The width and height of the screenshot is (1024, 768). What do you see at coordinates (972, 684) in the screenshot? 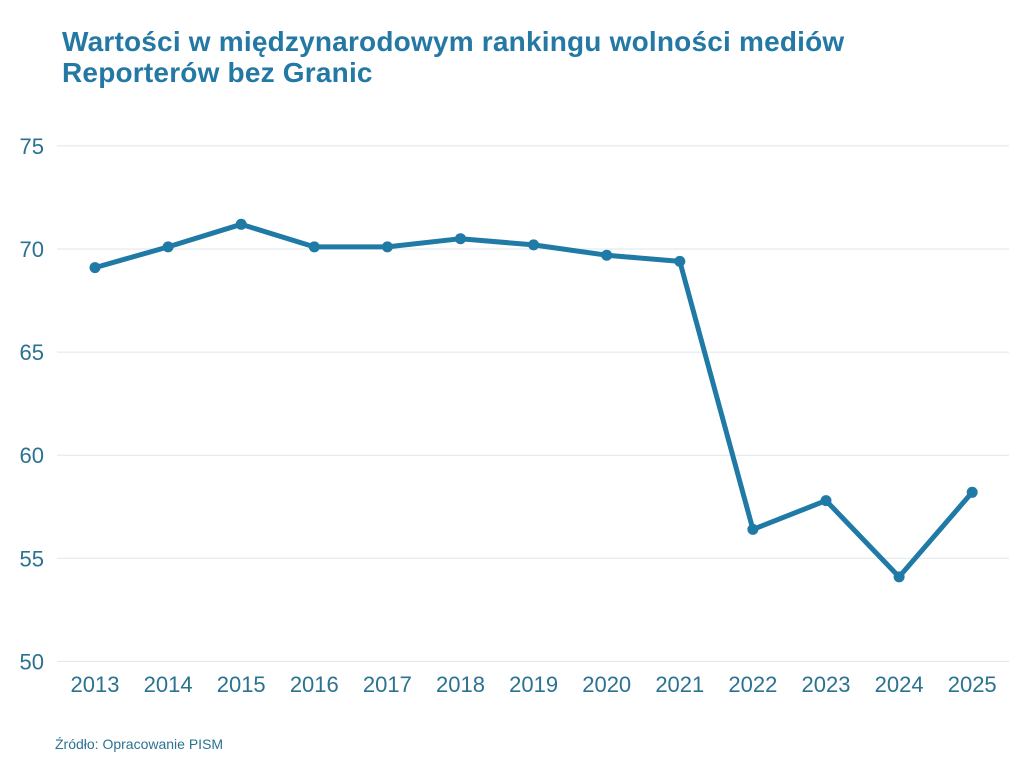
I see `x-tick-label: 2025` at bounding box center [972, 684].